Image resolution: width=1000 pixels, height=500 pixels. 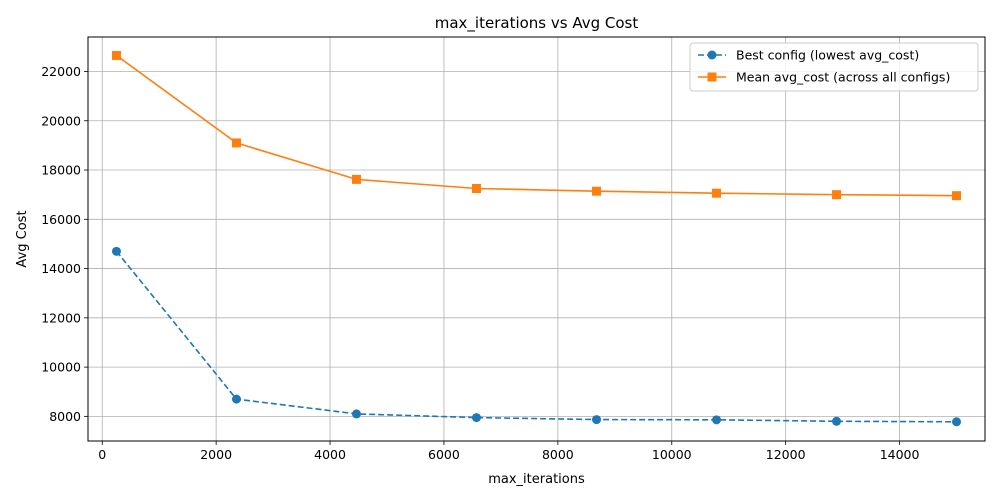 What do you see at coordinates (509, 451) in the screenshot?
I see `x-axis: 0 2000 4000 6000 8000 10000 12000 14000` at bounding box center [509, 451].